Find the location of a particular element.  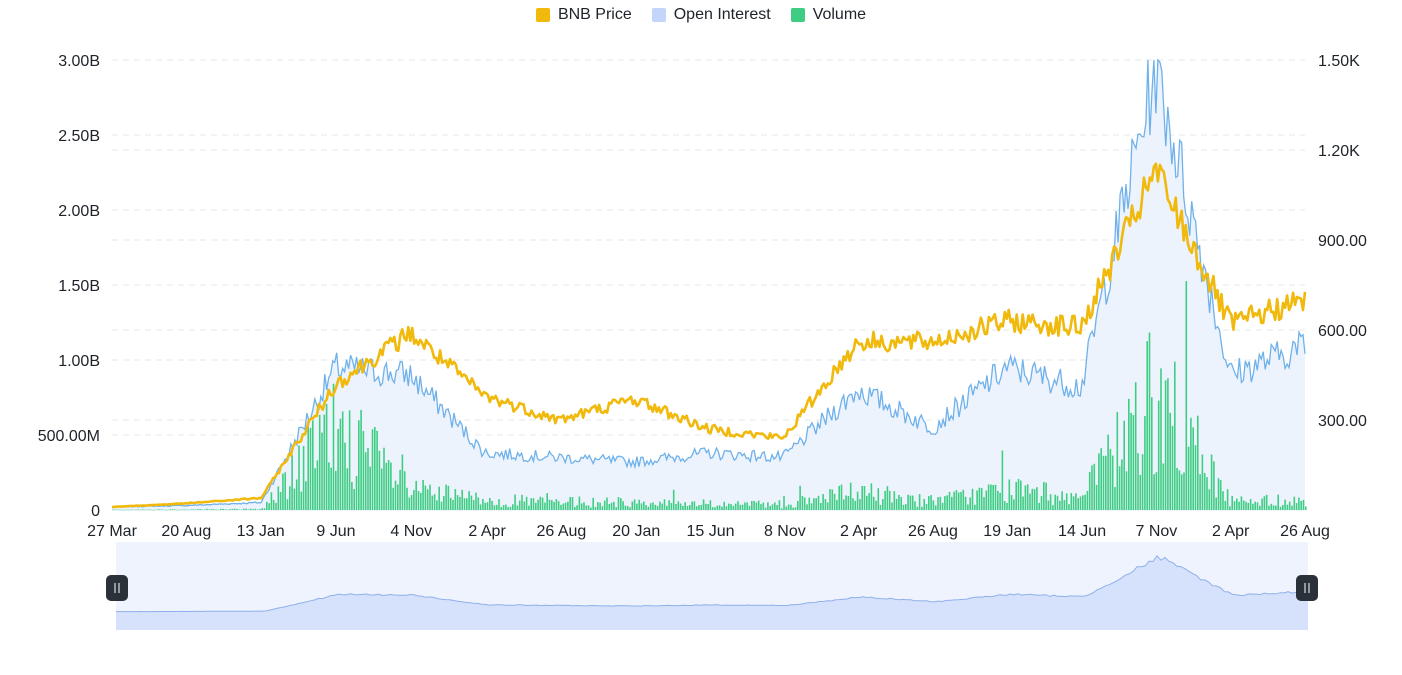

navigator-handle-left-body is located at coordinates (117, 588).